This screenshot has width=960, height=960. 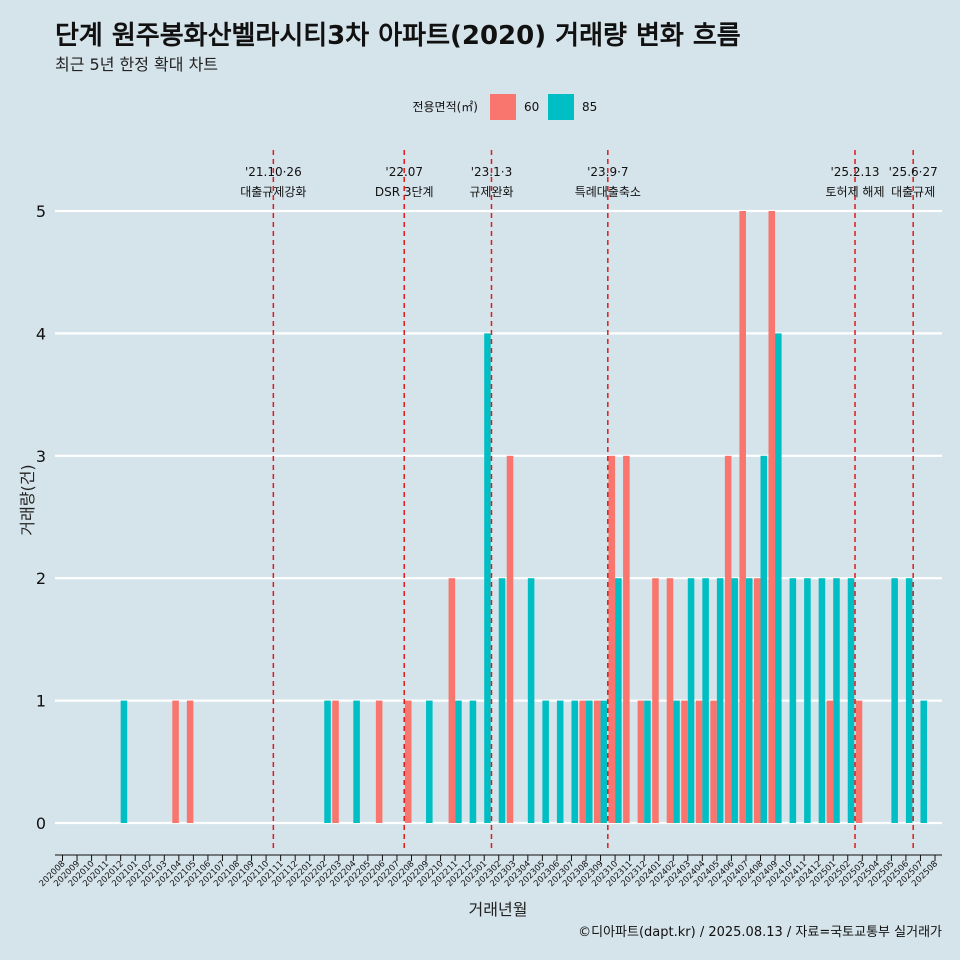 I want to click on y-tick-label-0: 0, so click(x=41, y=823).